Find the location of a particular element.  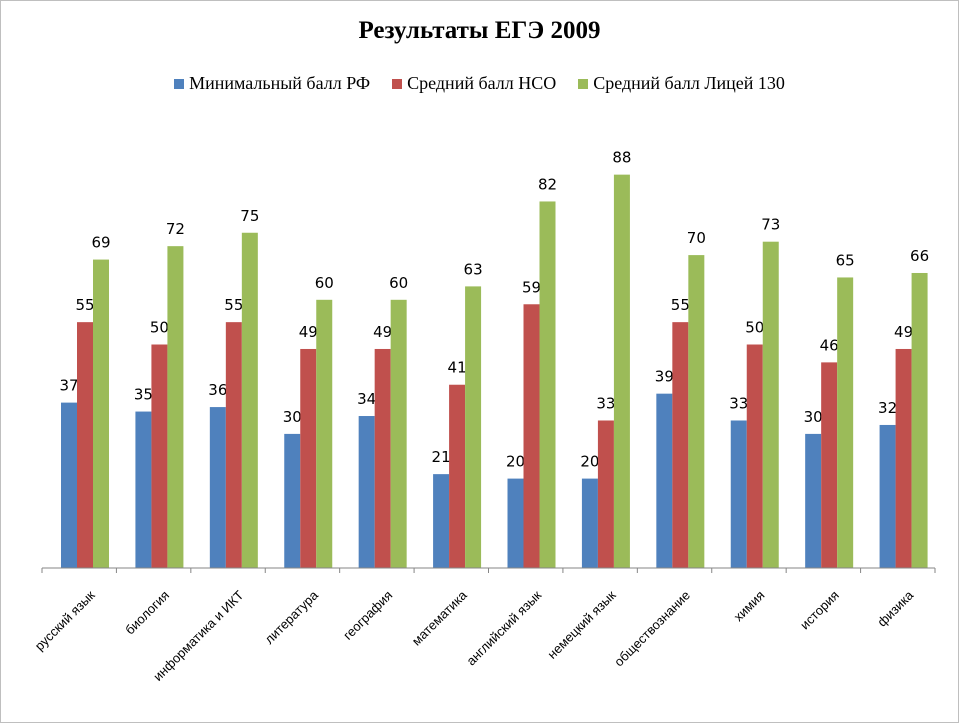

data-label-series-2-cat-2: 75 is located at coordinates (249, 216).